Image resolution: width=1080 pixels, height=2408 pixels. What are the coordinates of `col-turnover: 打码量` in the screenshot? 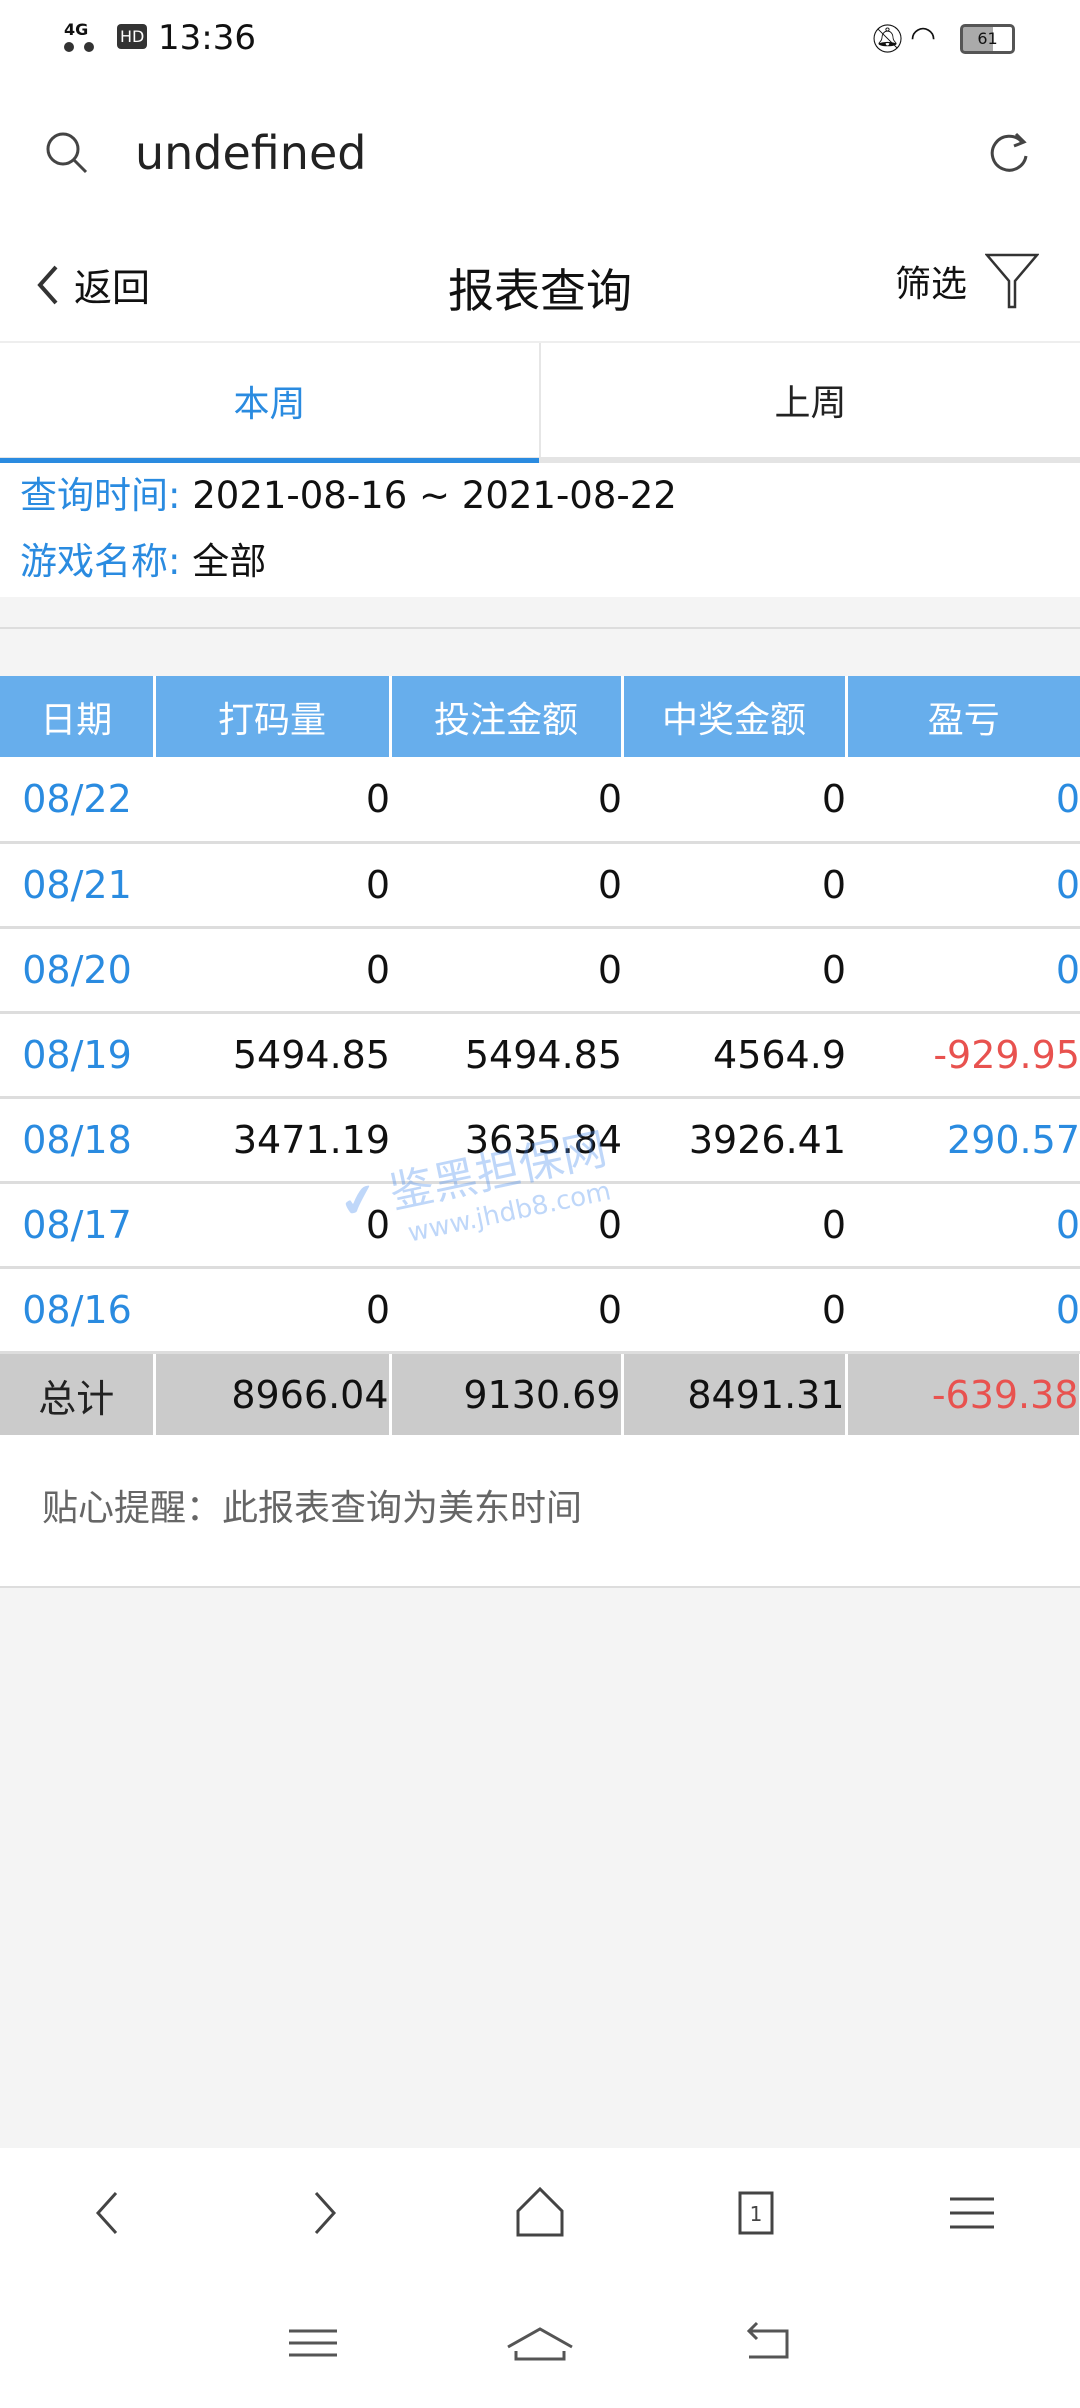 It's located at (273, 716).